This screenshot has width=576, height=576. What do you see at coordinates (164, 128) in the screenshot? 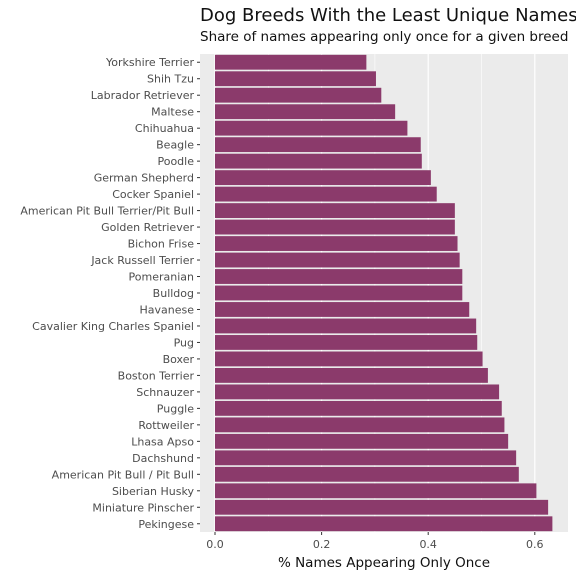
I see `y-tick-label: Chihuahua` at bounding box center [164, 128].